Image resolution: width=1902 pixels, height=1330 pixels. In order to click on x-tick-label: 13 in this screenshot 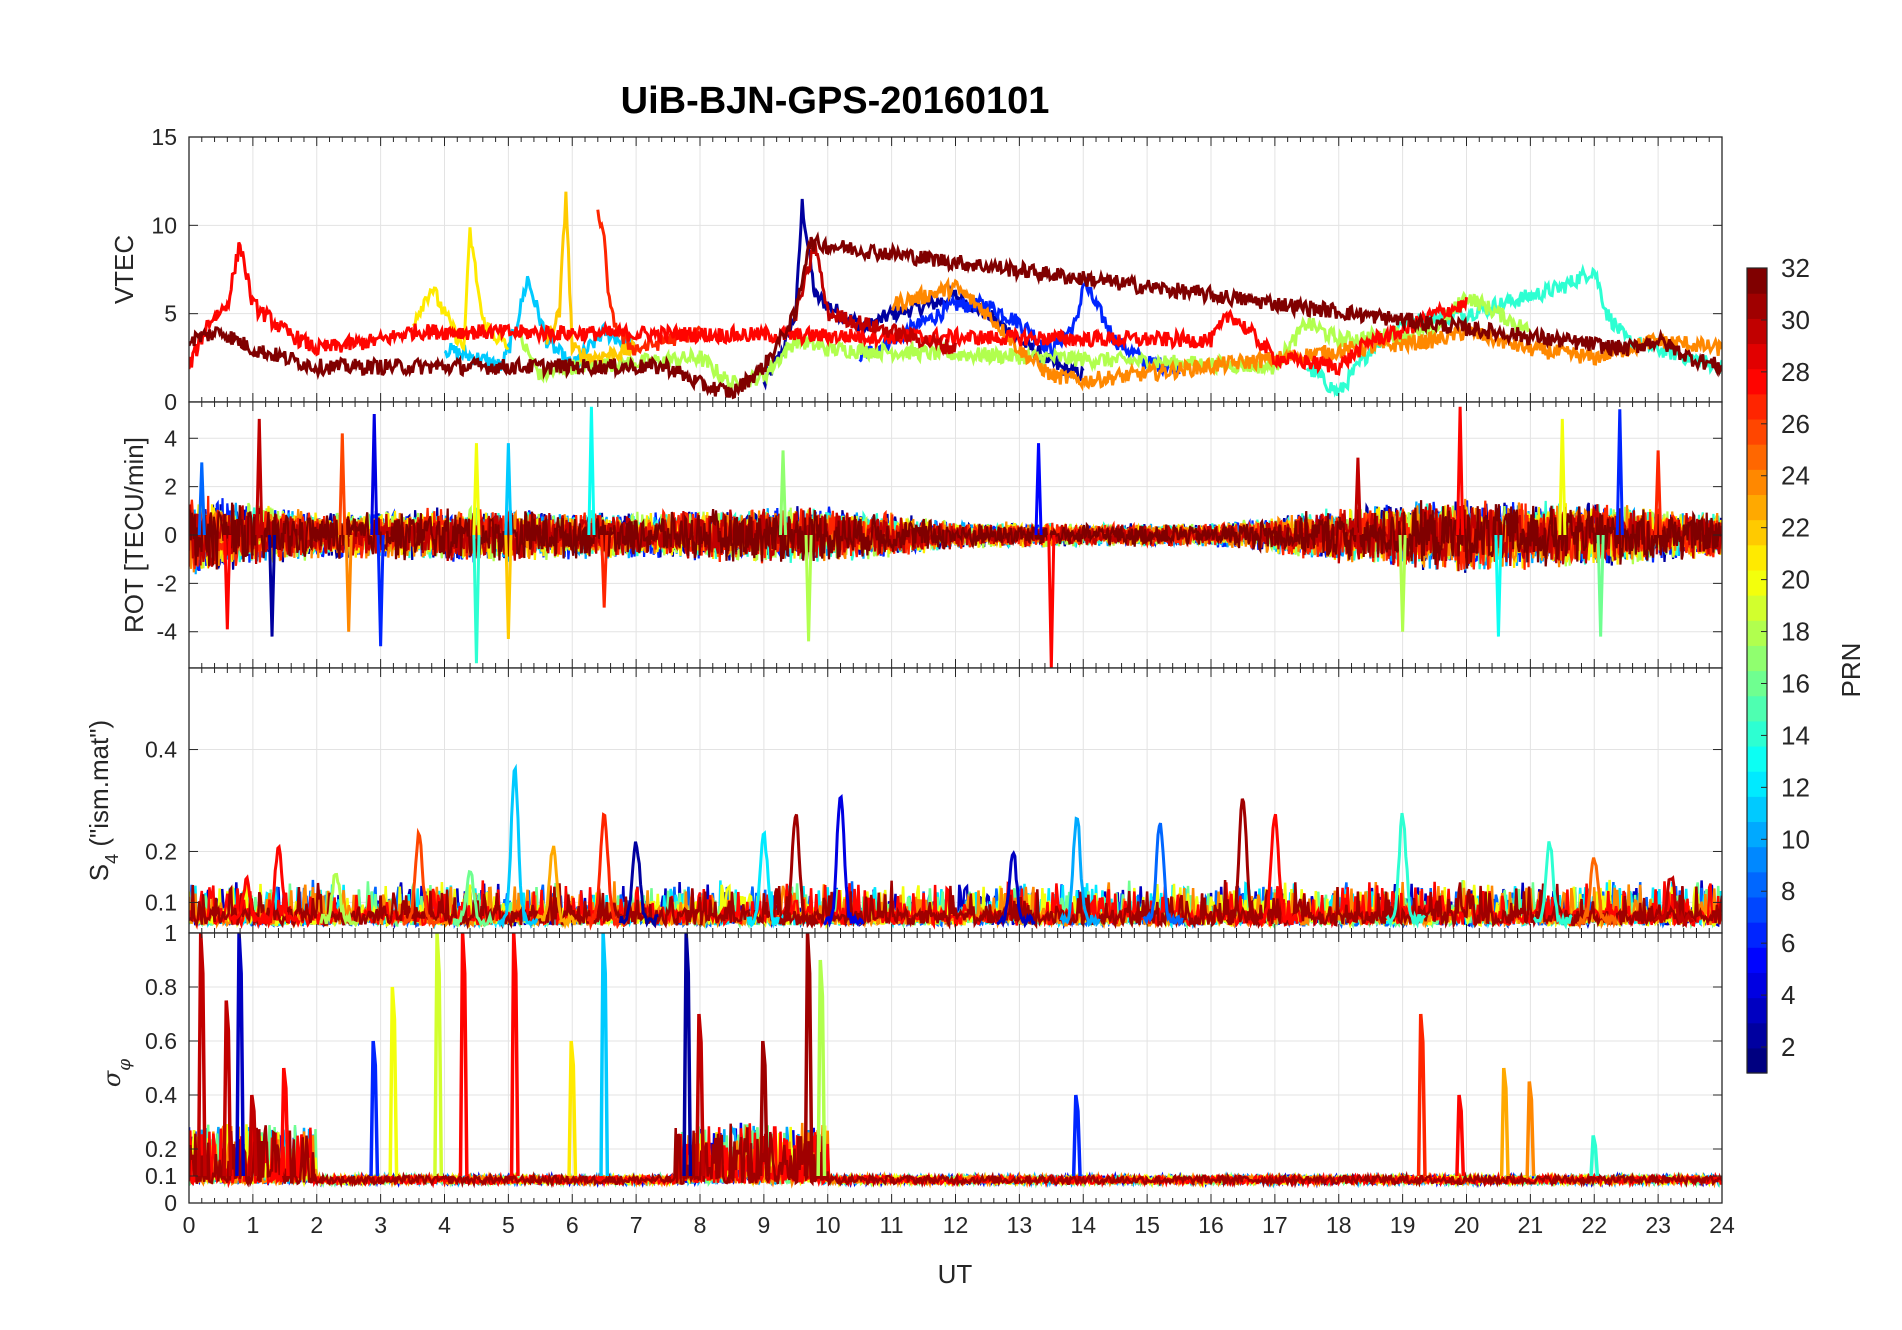, I will do `click(1020, 1225)`.